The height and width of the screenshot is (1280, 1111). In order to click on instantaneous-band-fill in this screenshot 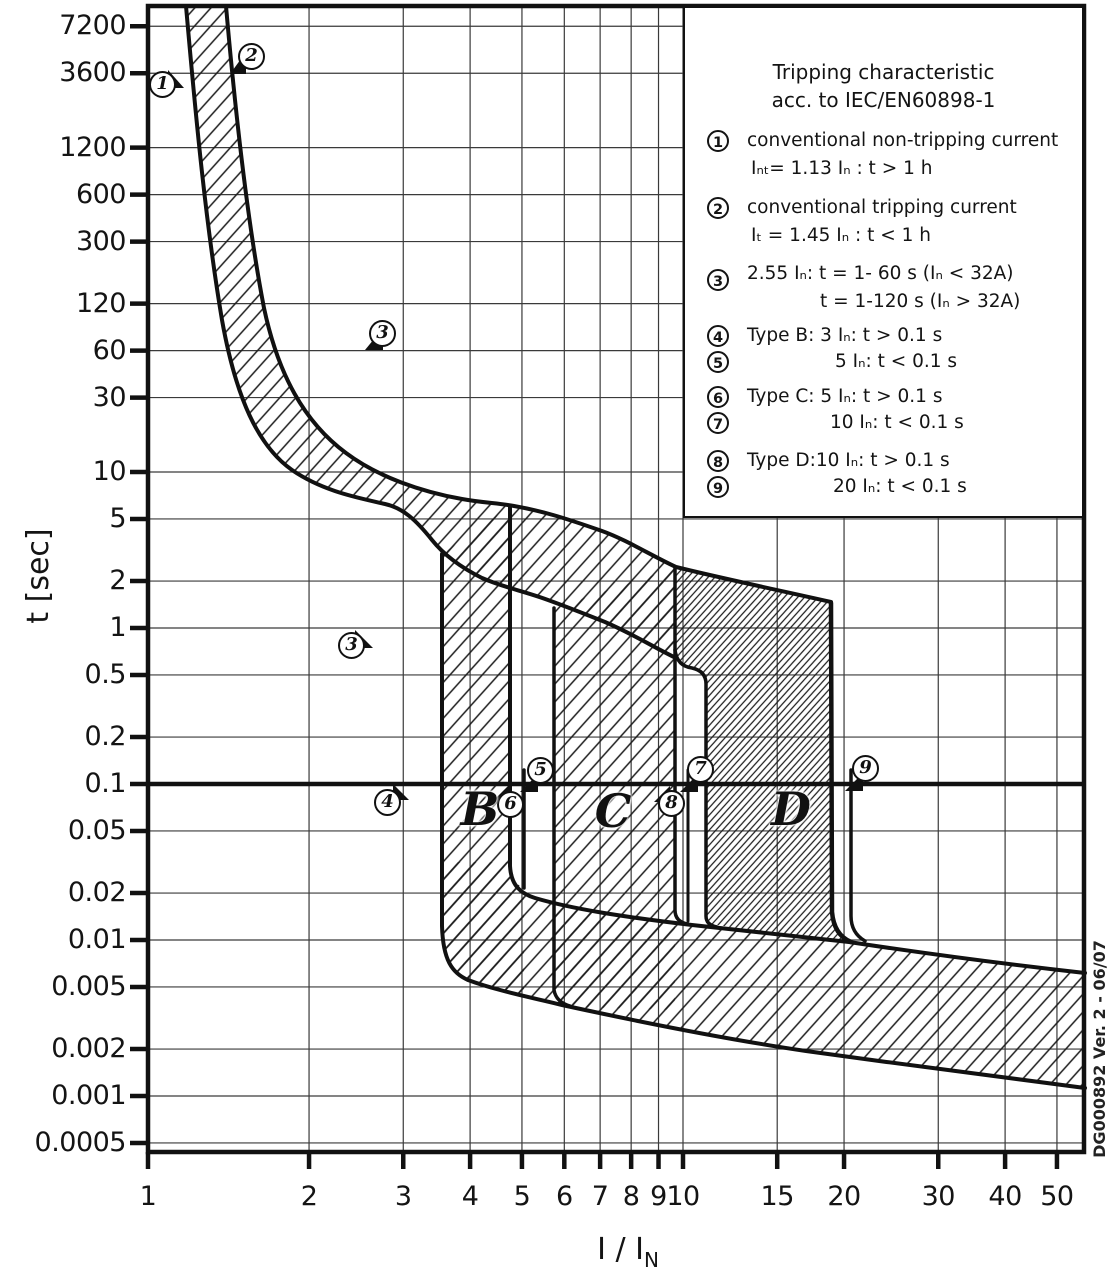, I will do `click(763, 974)`.